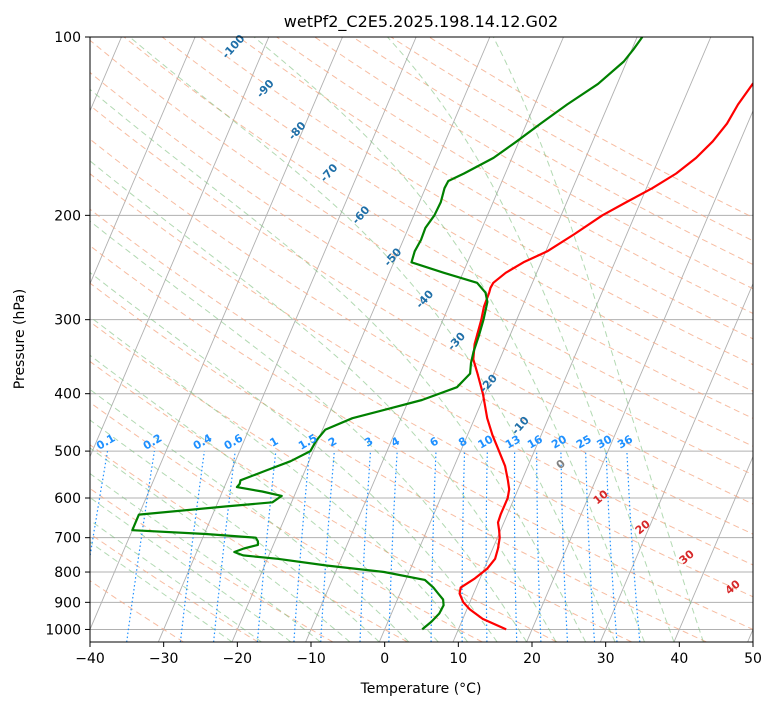 The height and width of the screenshot is (708, 775). I want to click on x-tick-label: 0, so click(384, 659).